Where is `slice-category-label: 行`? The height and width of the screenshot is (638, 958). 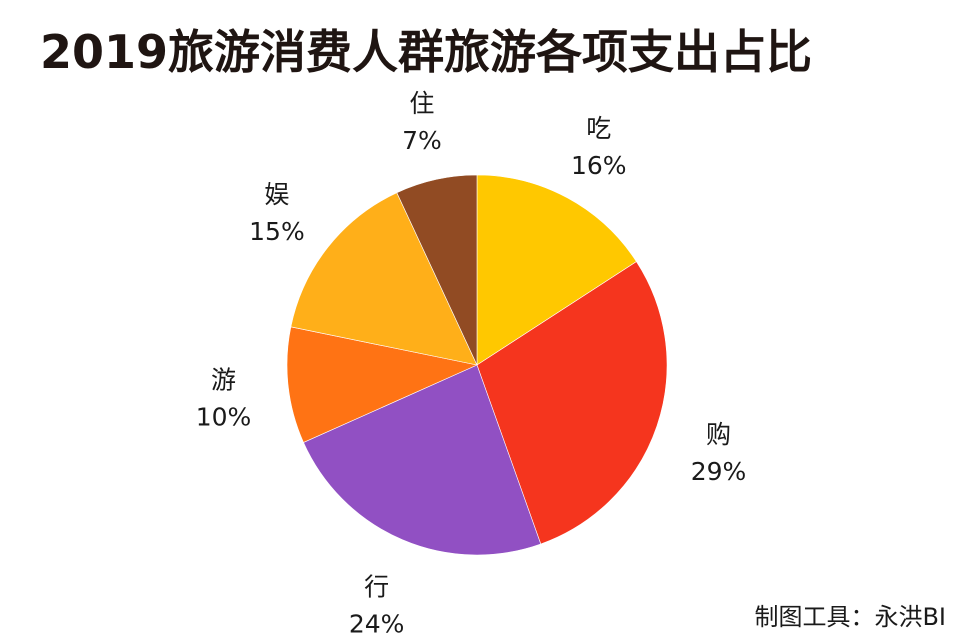
slice-category-label: 行 is located at coordinates (376, 586).